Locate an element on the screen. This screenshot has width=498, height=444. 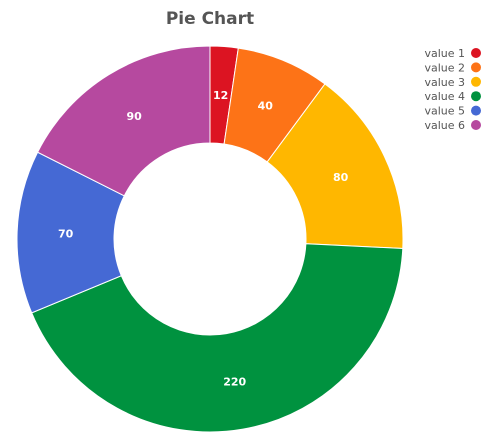
slice-label-6: 90 is located at coordinates (135, 116).